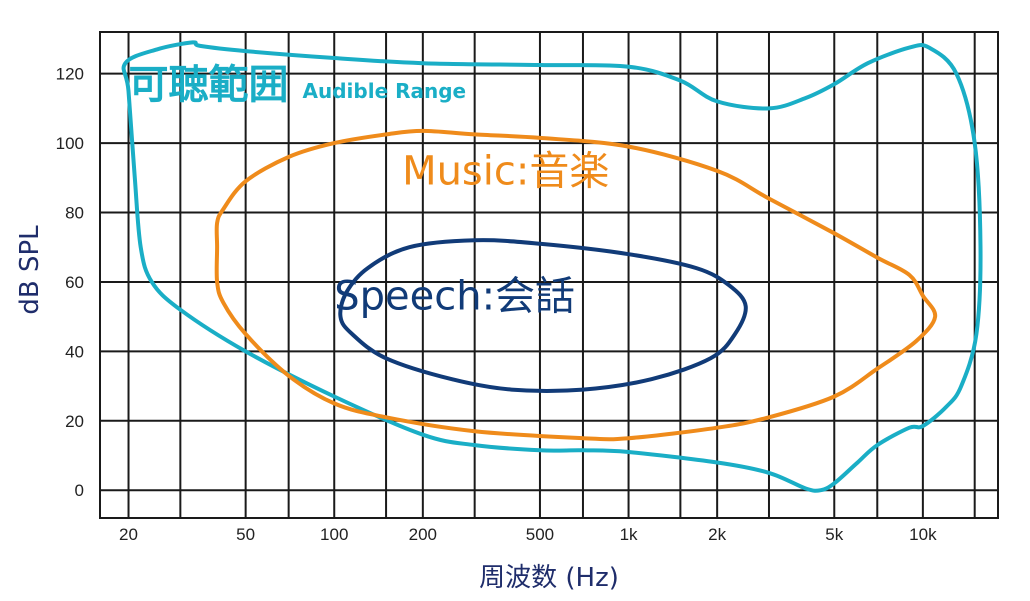 The image size is (1030, 601). What do you see at coordinates (30, 270) in the screenshot?
I see `y-axis-title: dB SPL` at bounding box center [30, 270].